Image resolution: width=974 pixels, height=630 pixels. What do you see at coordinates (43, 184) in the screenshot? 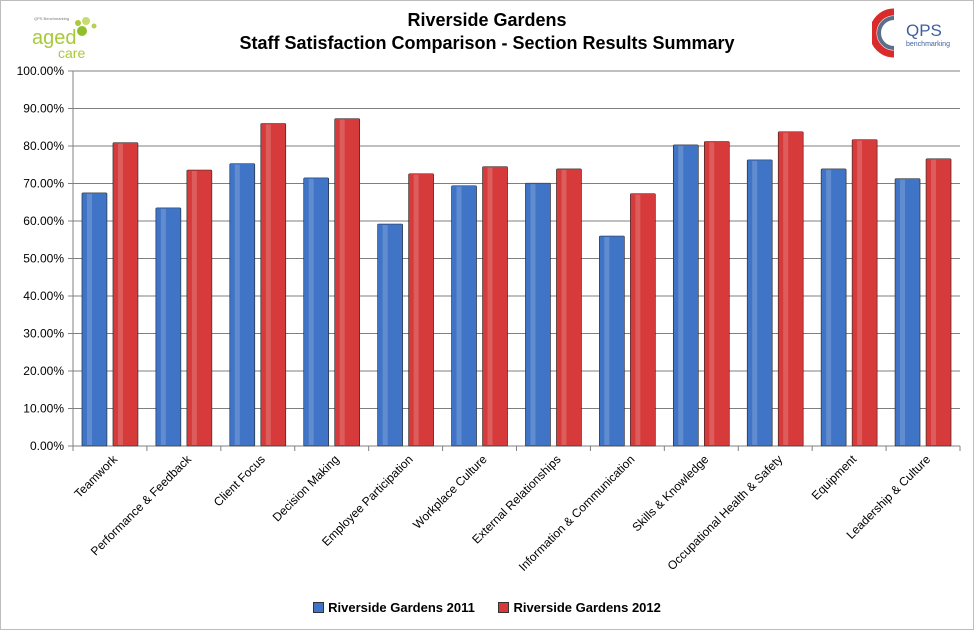
I see `y-tick-label: 70.00%` at bounding box center [43, 184].